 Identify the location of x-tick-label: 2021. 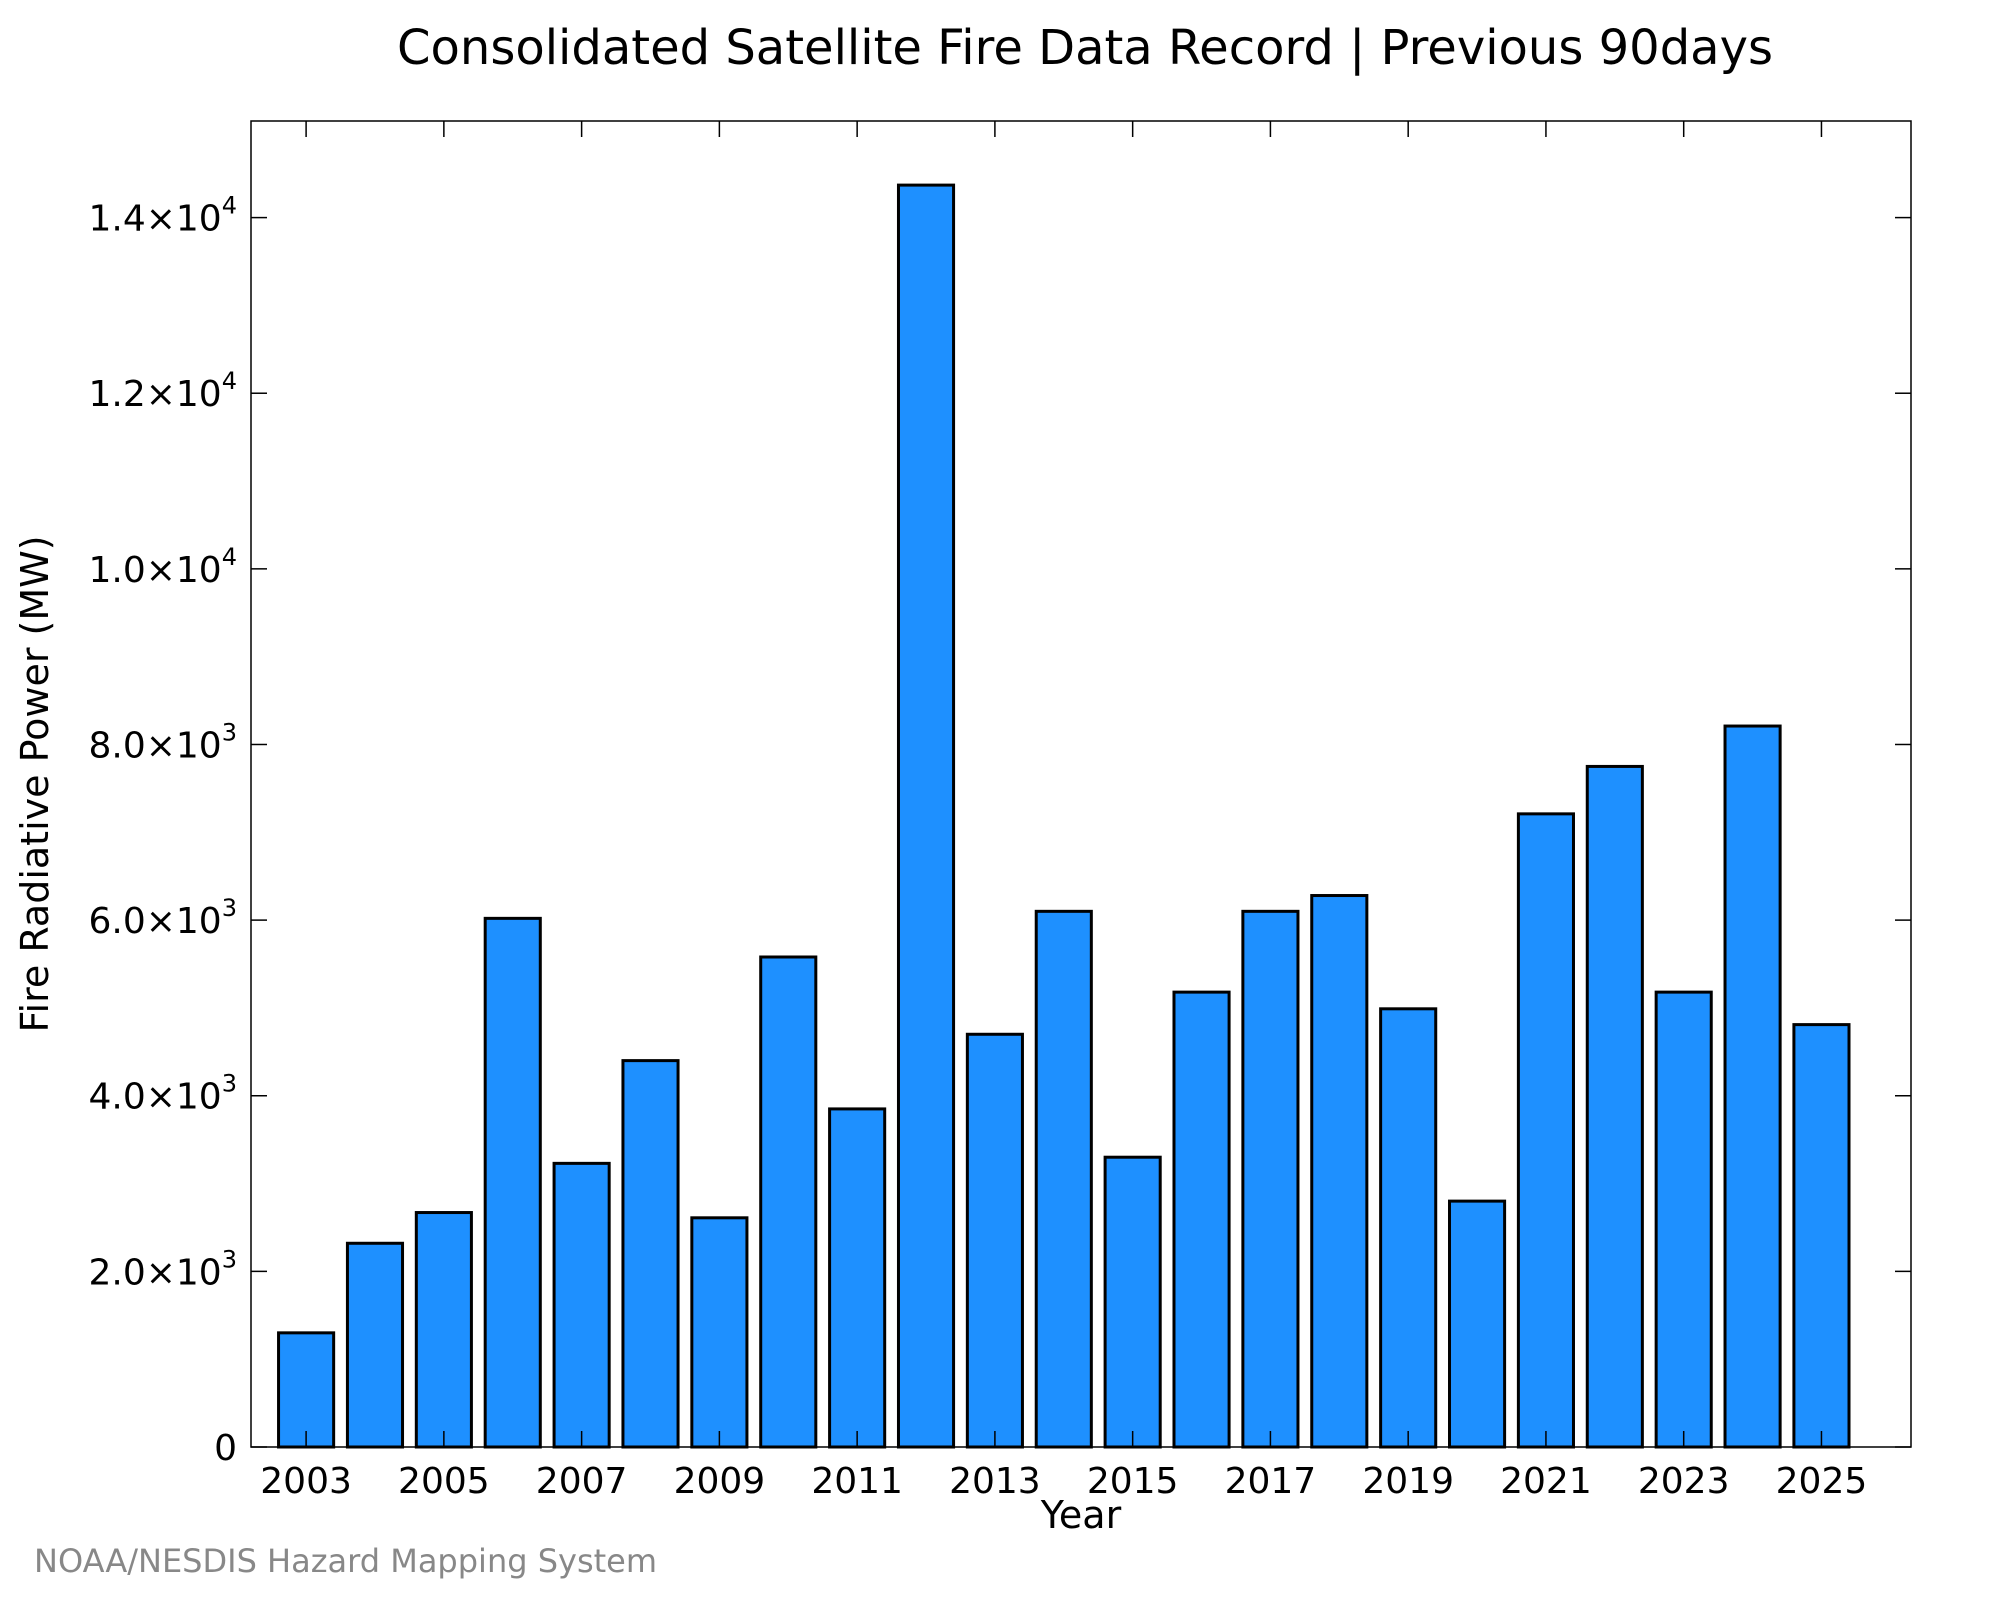
(1546, 1481).